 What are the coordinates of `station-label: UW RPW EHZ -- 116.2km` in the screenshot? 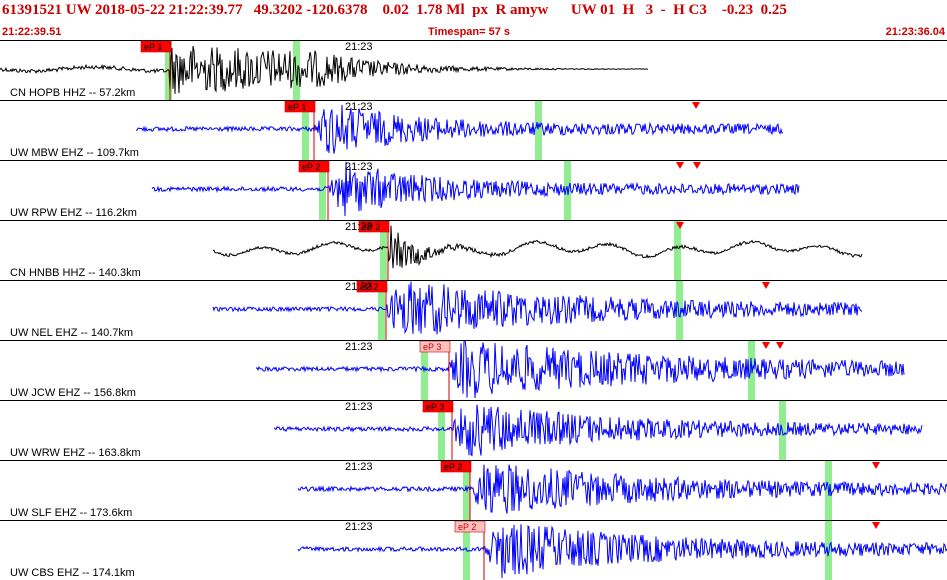 It's located at (73, 213).